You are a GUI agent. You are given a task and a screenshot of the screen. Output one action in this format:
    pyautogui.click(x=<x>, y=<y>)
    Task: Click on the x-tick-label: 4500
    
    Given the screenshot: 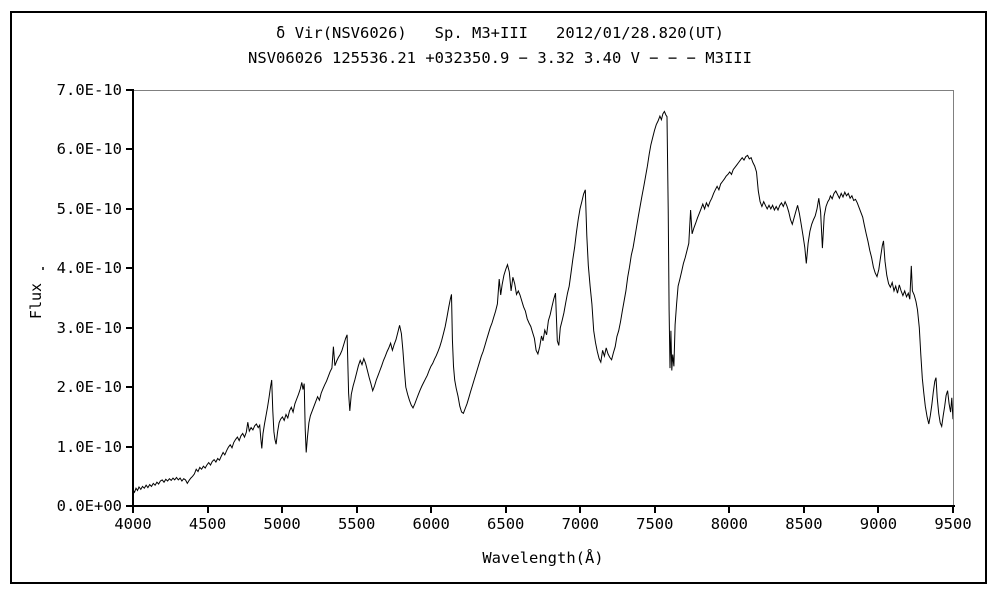 What is the action you would take?
    pyautogui.click(x=207, y=524)
    